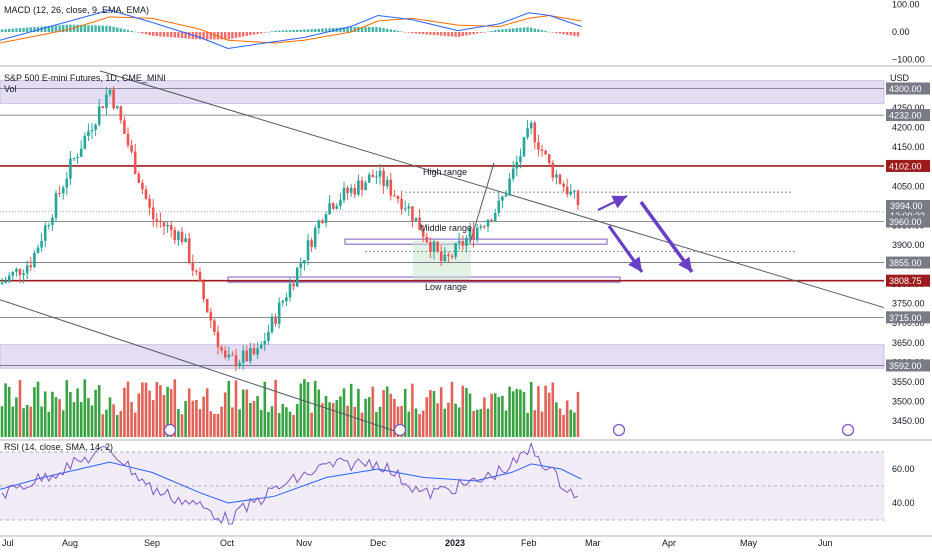  Describe the element at coordinates (290, 483) in the screenshot. I see `rsi-line` at that location.